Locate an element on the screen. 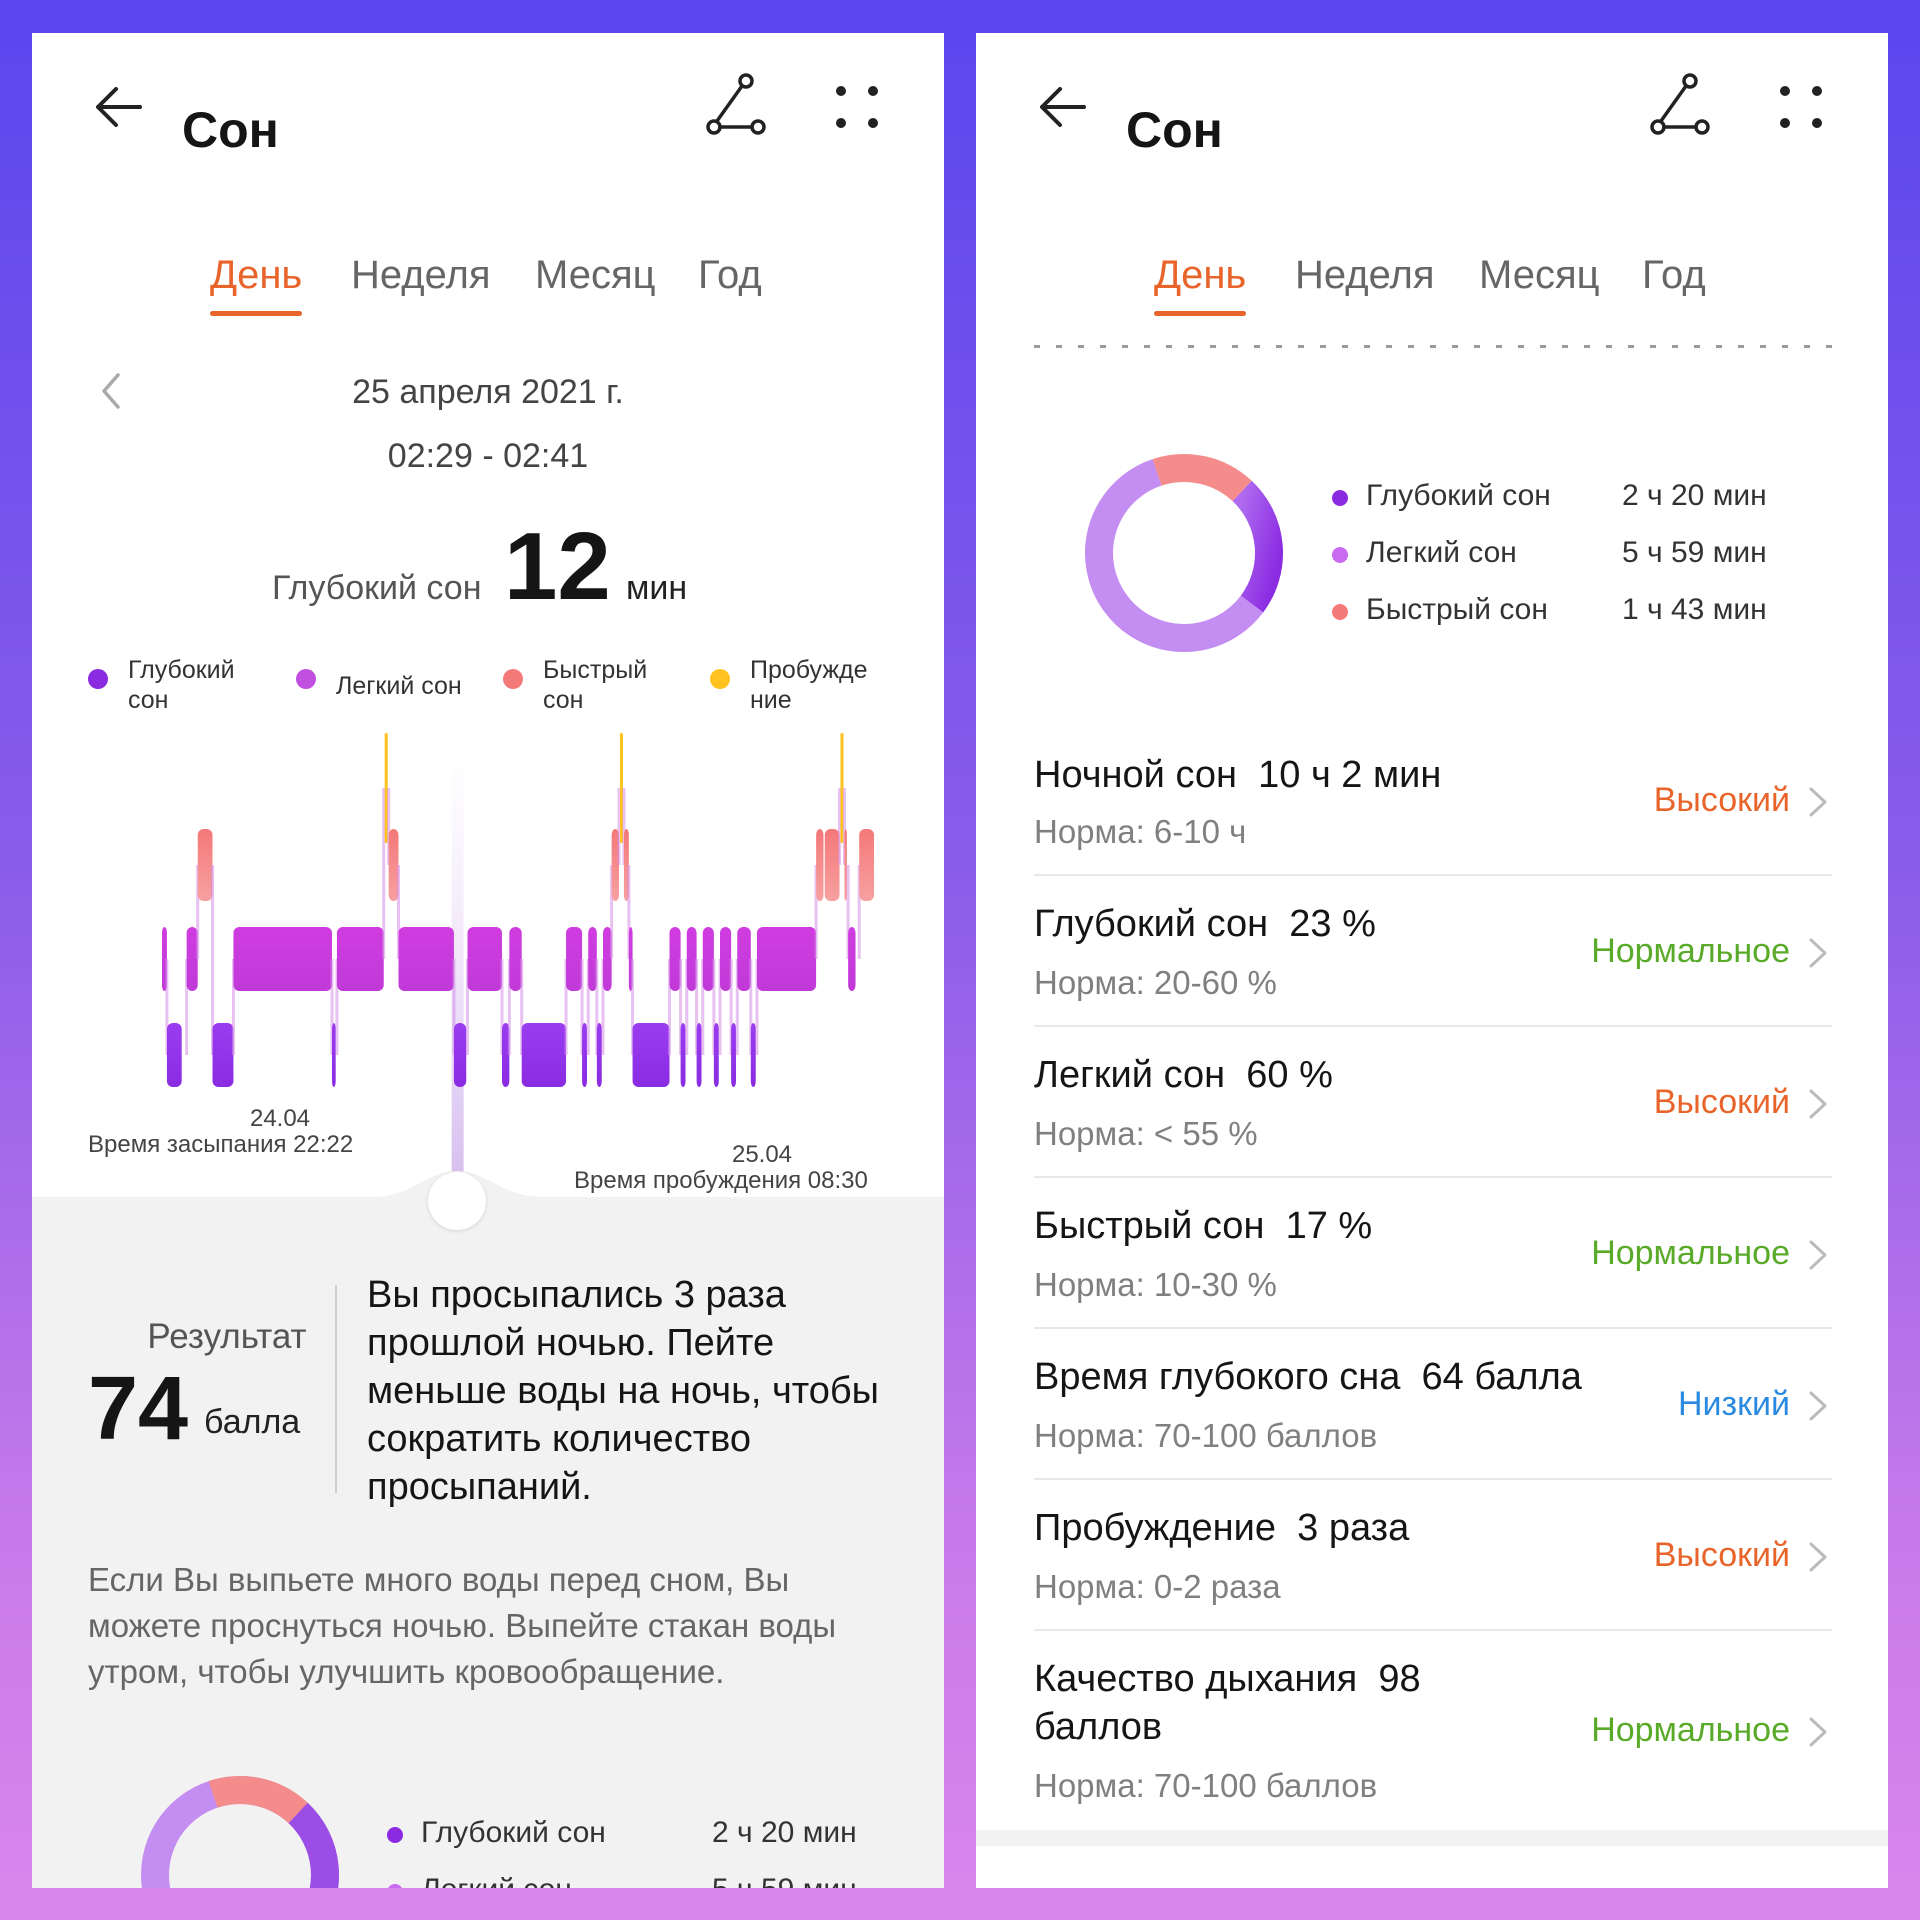 The height and width of the screenshot is (1920, 1920). legend-dot is located at coordinates (513, 679).